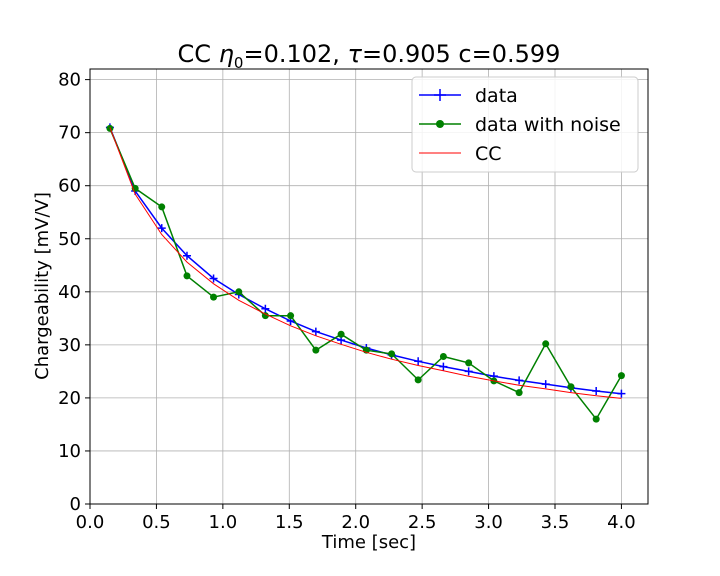  What do you see at coordinates (198, 54) in the screenshot?
I see `title-prefix: CC` at bounding box center [198, 54].